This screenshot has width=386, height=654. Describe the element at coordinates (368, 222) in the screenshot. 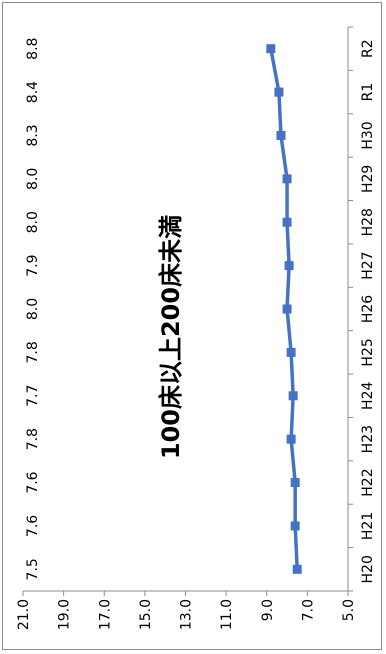

I see `category-tick-label: H28` at that location.